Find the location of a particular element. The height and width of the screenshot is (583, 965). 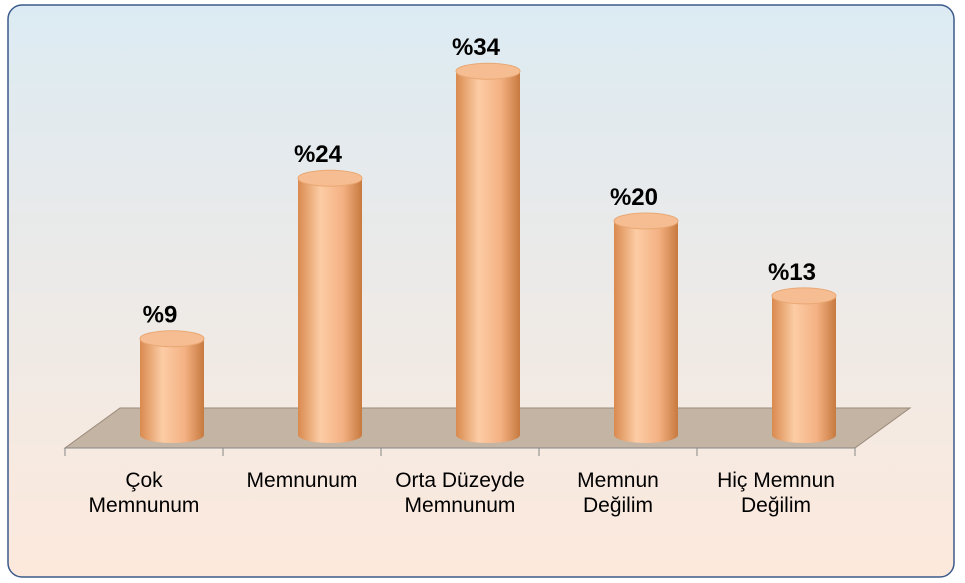

value-label: %9 is located at coordinates (160, 315).